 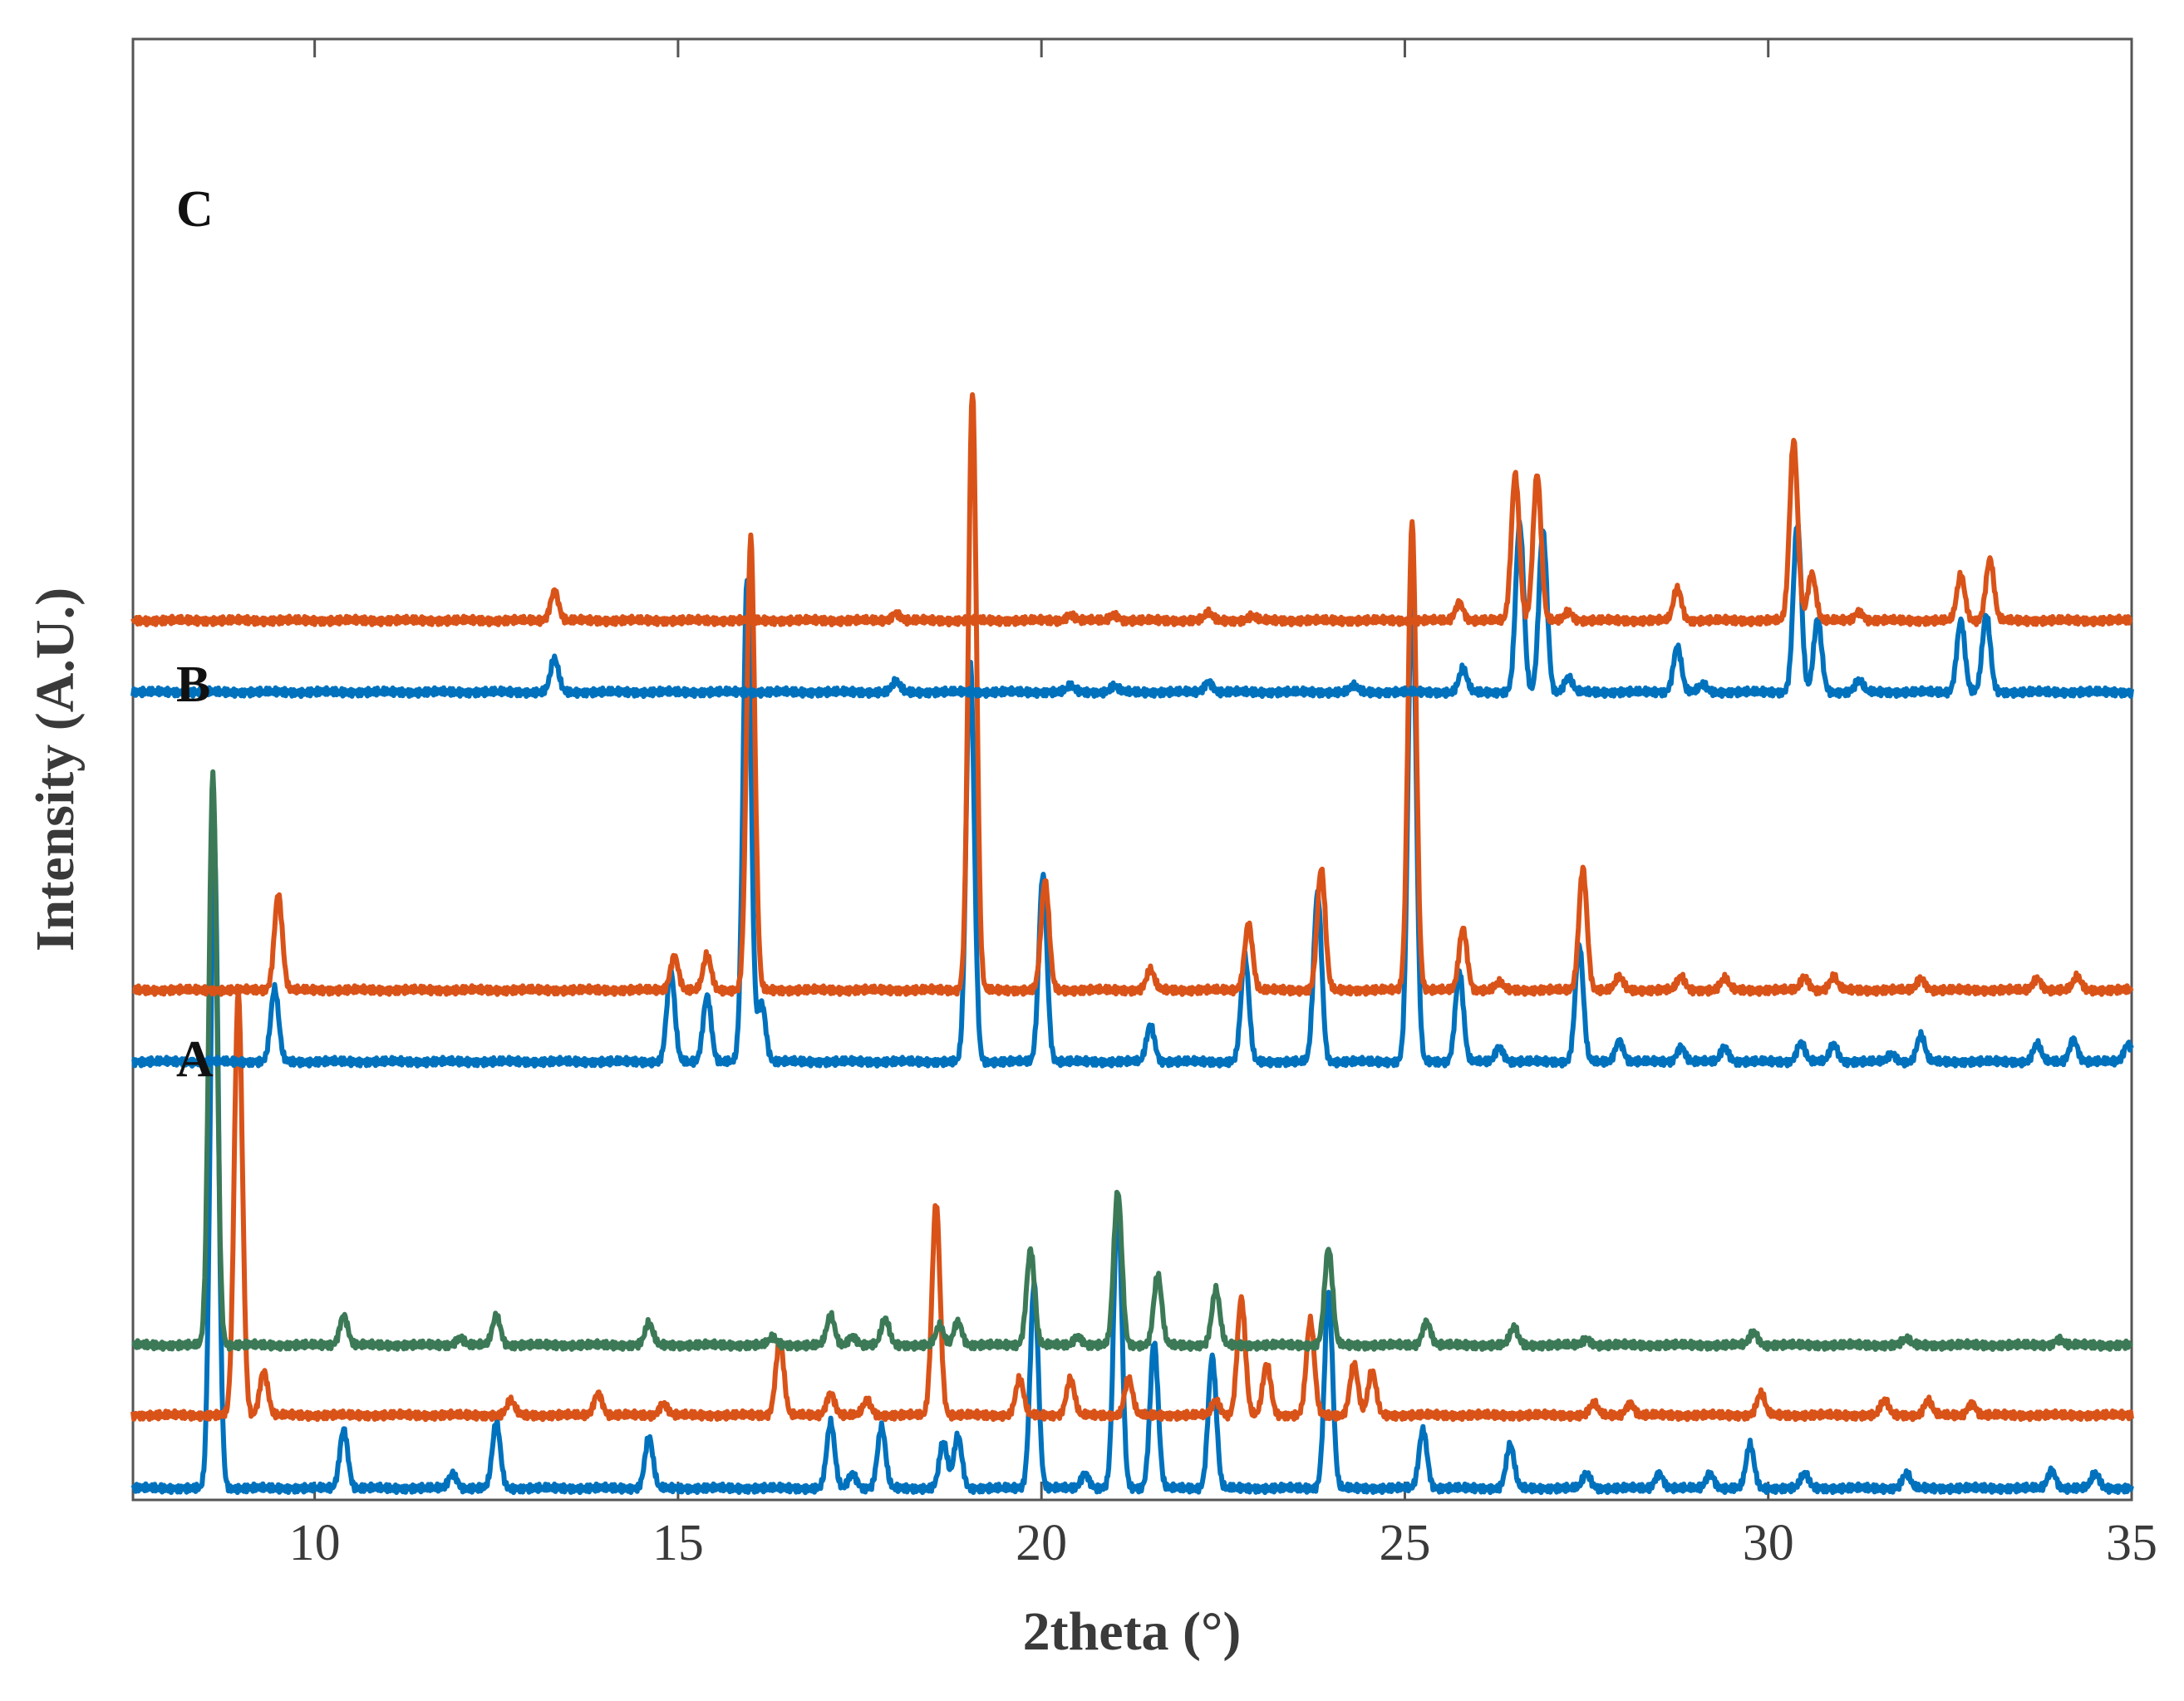 I want to click on x-tick-label-35: 35, so click(x=2131, y=1543).